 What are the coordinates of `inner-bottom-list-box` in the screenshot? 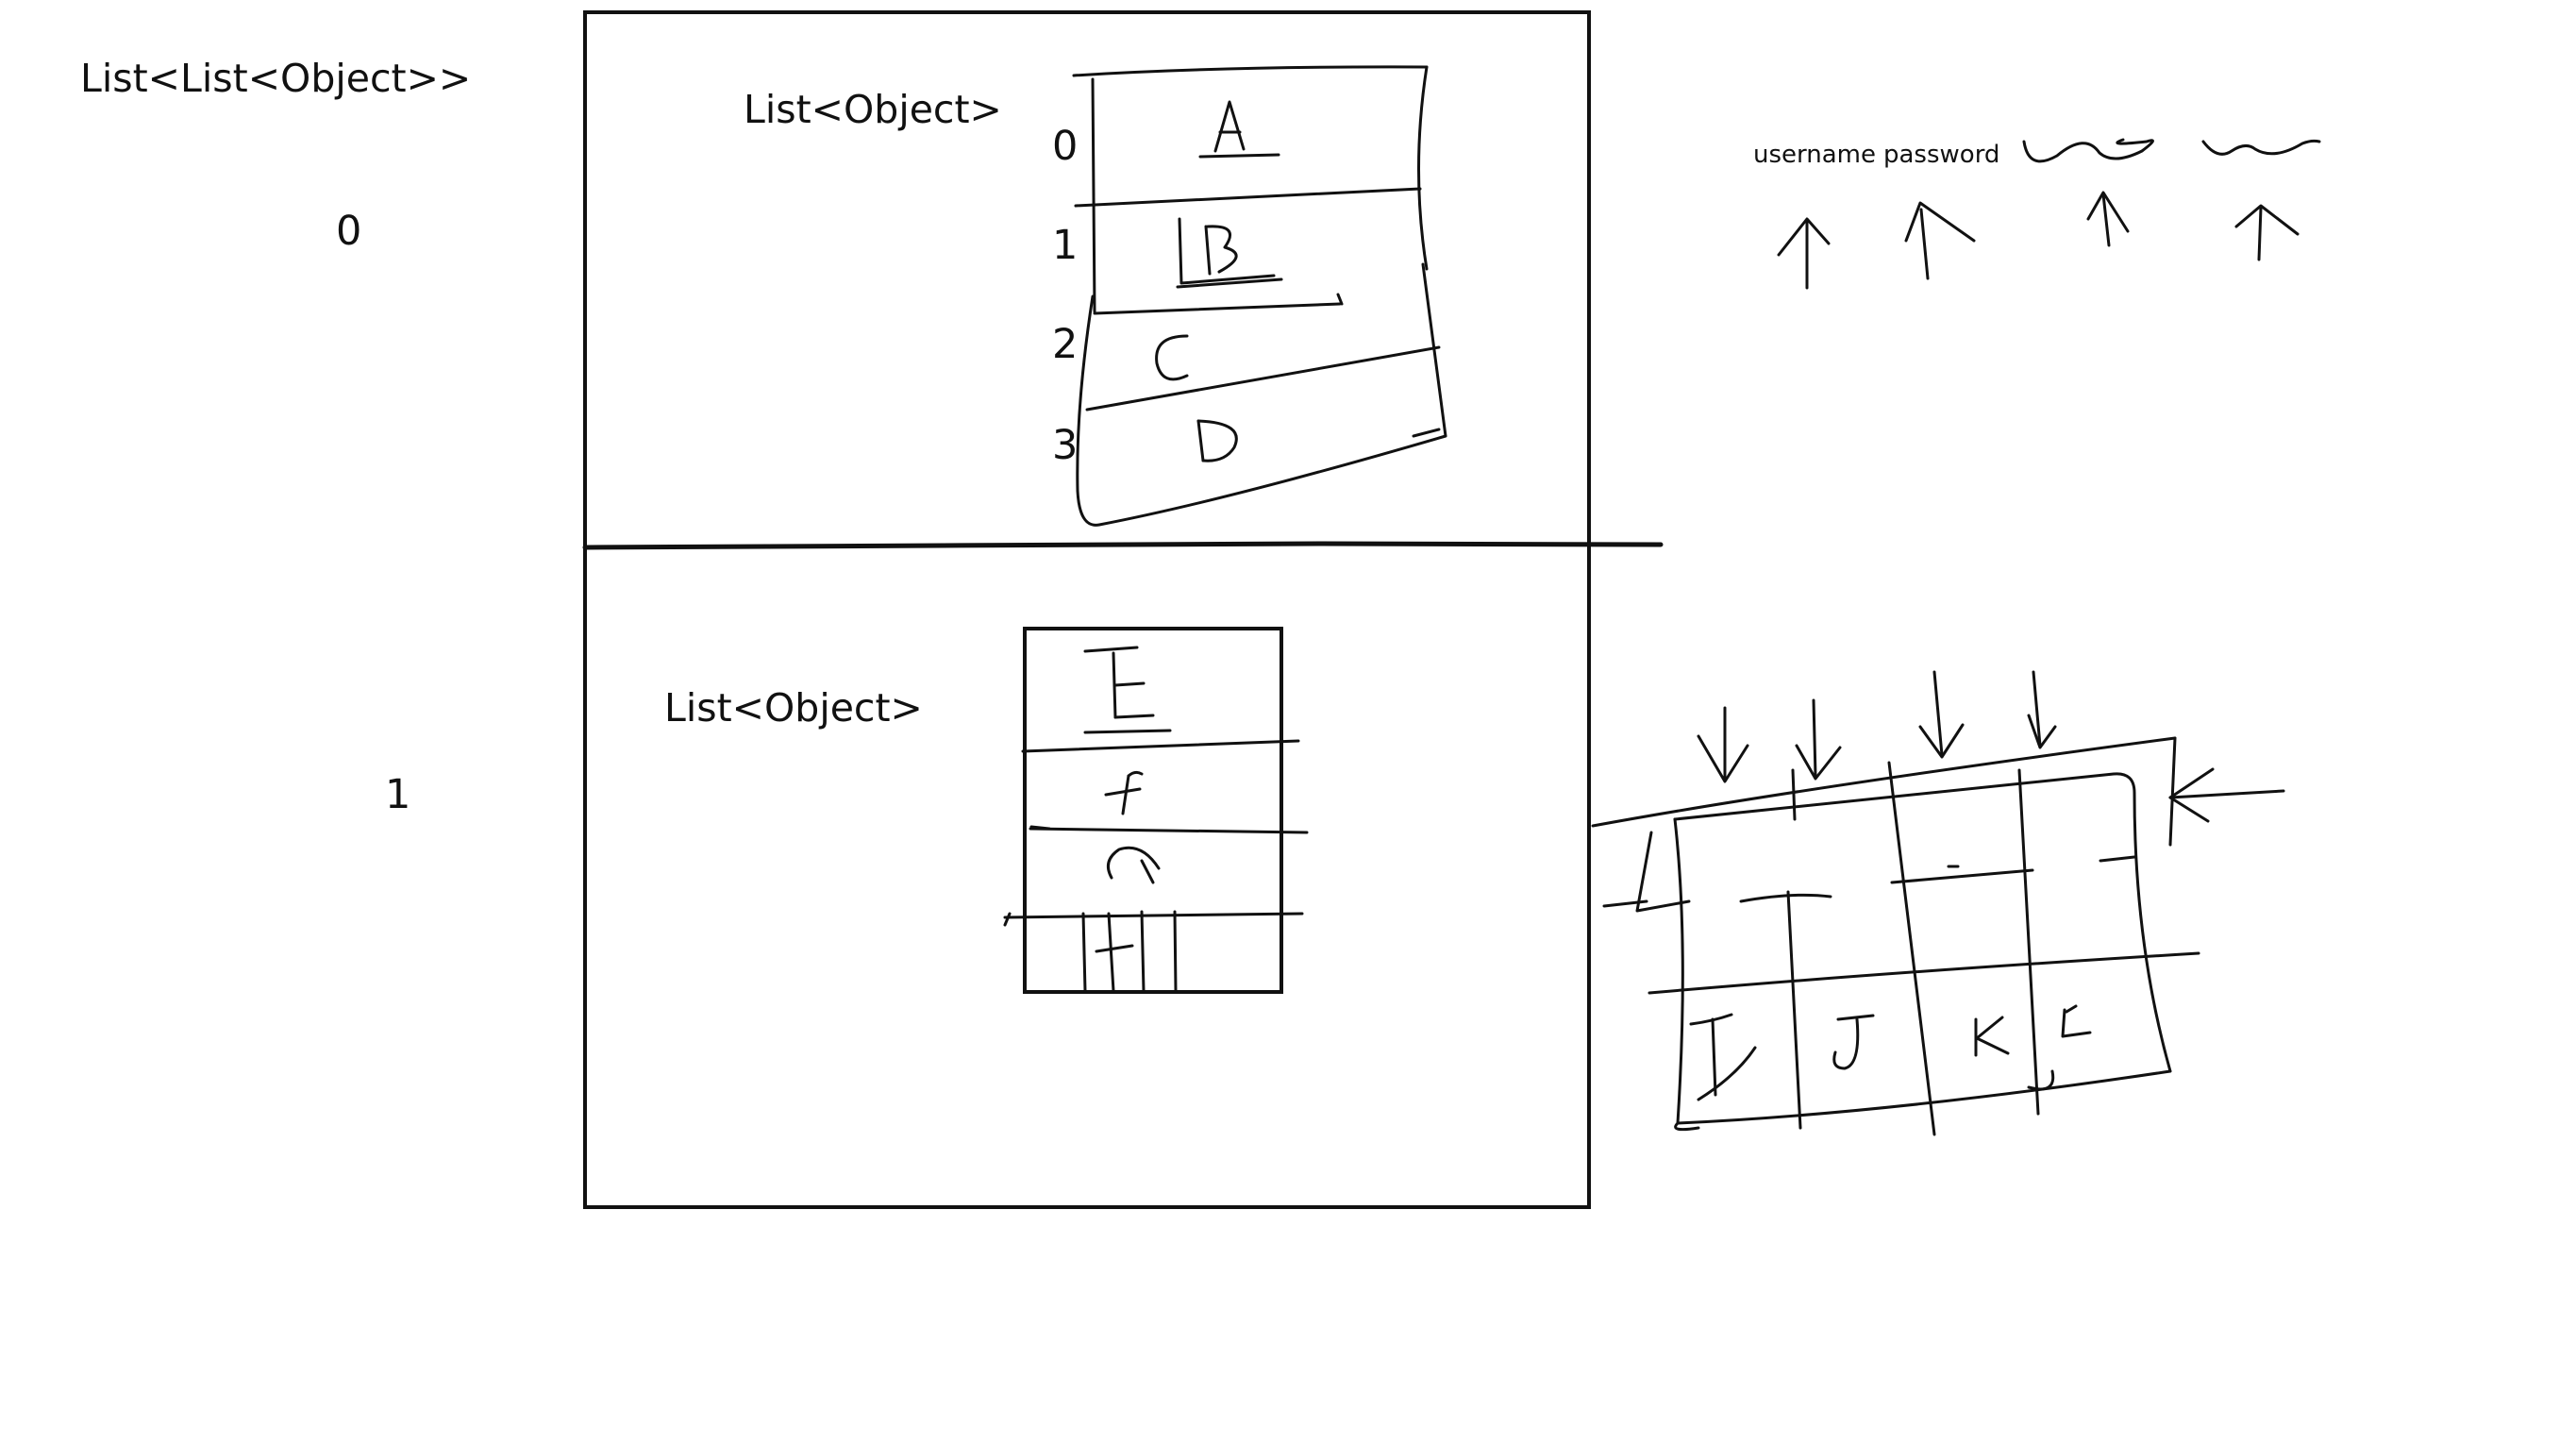 It's located at (1153, 810).